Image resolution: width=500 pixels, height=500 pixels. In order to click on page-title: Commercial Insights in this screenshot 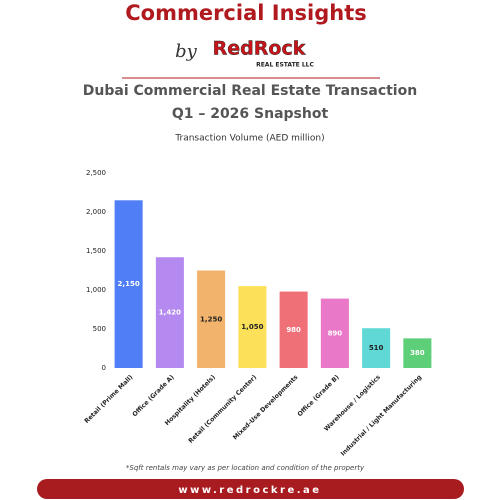, I will do `click(246, 13)`.